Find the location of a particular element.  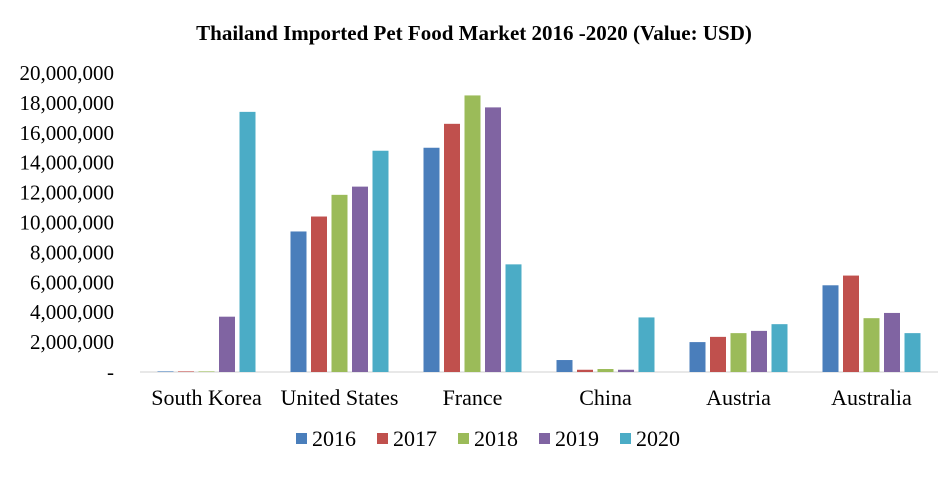

legend-swatch-2017 is located at coordinates (382, 438).